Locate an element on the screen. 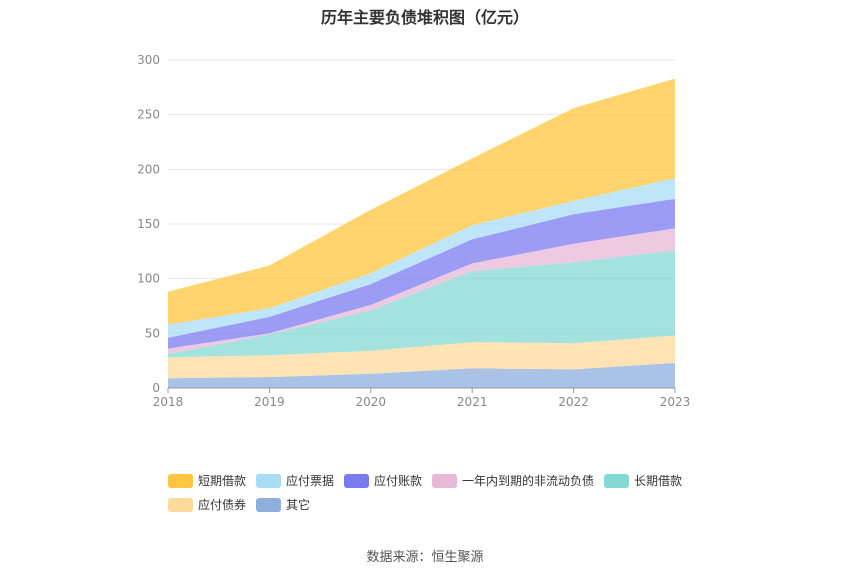 The image size is (850, 575). legend-label: 短期借款 is located at coordinates (222, 481).